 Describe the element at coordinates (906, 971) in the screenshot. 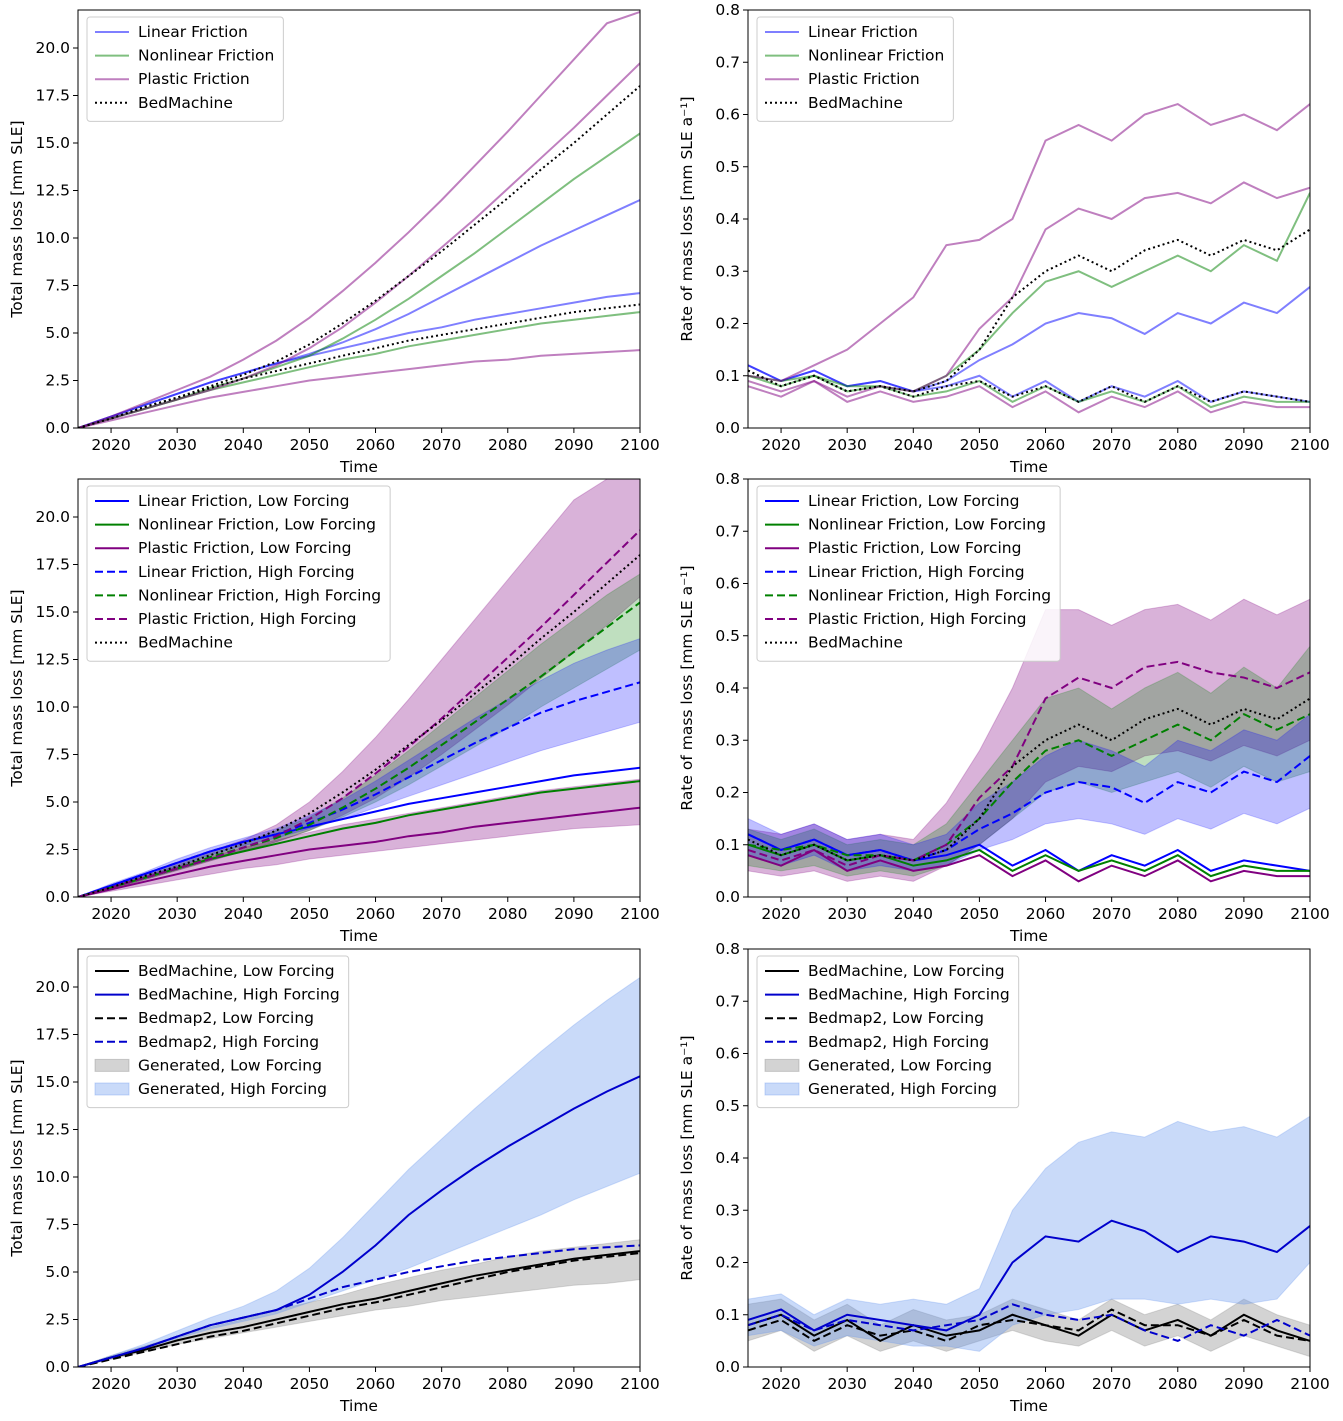

I see `legend-label: BedMachine, Low Forcing` at that location.